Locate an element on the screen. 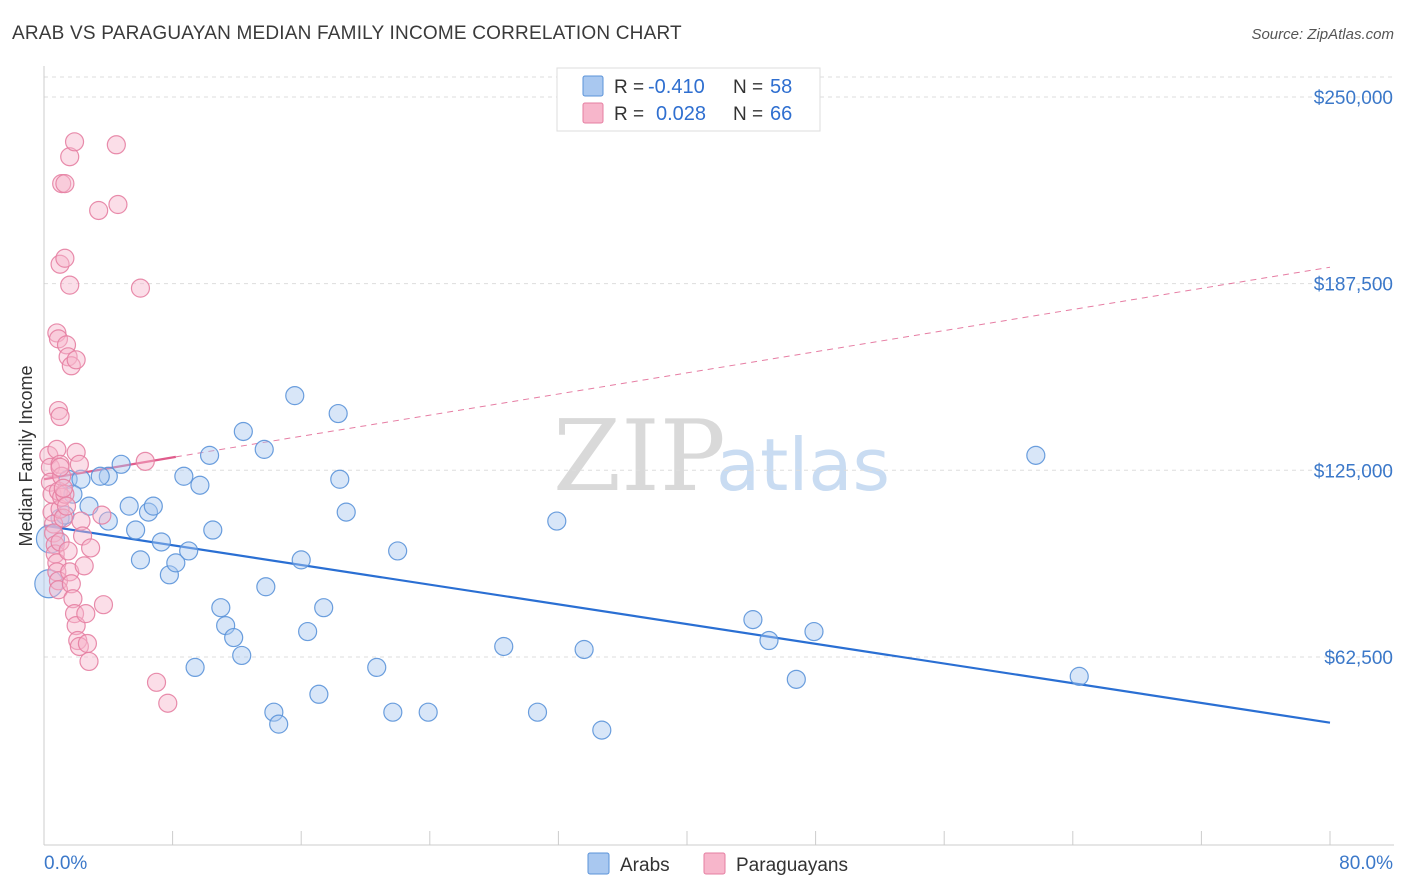 This screenshot has width=1406, height=892. series-legend-label-paraguayans: Paraguayans is located at coordinates (792, 865).